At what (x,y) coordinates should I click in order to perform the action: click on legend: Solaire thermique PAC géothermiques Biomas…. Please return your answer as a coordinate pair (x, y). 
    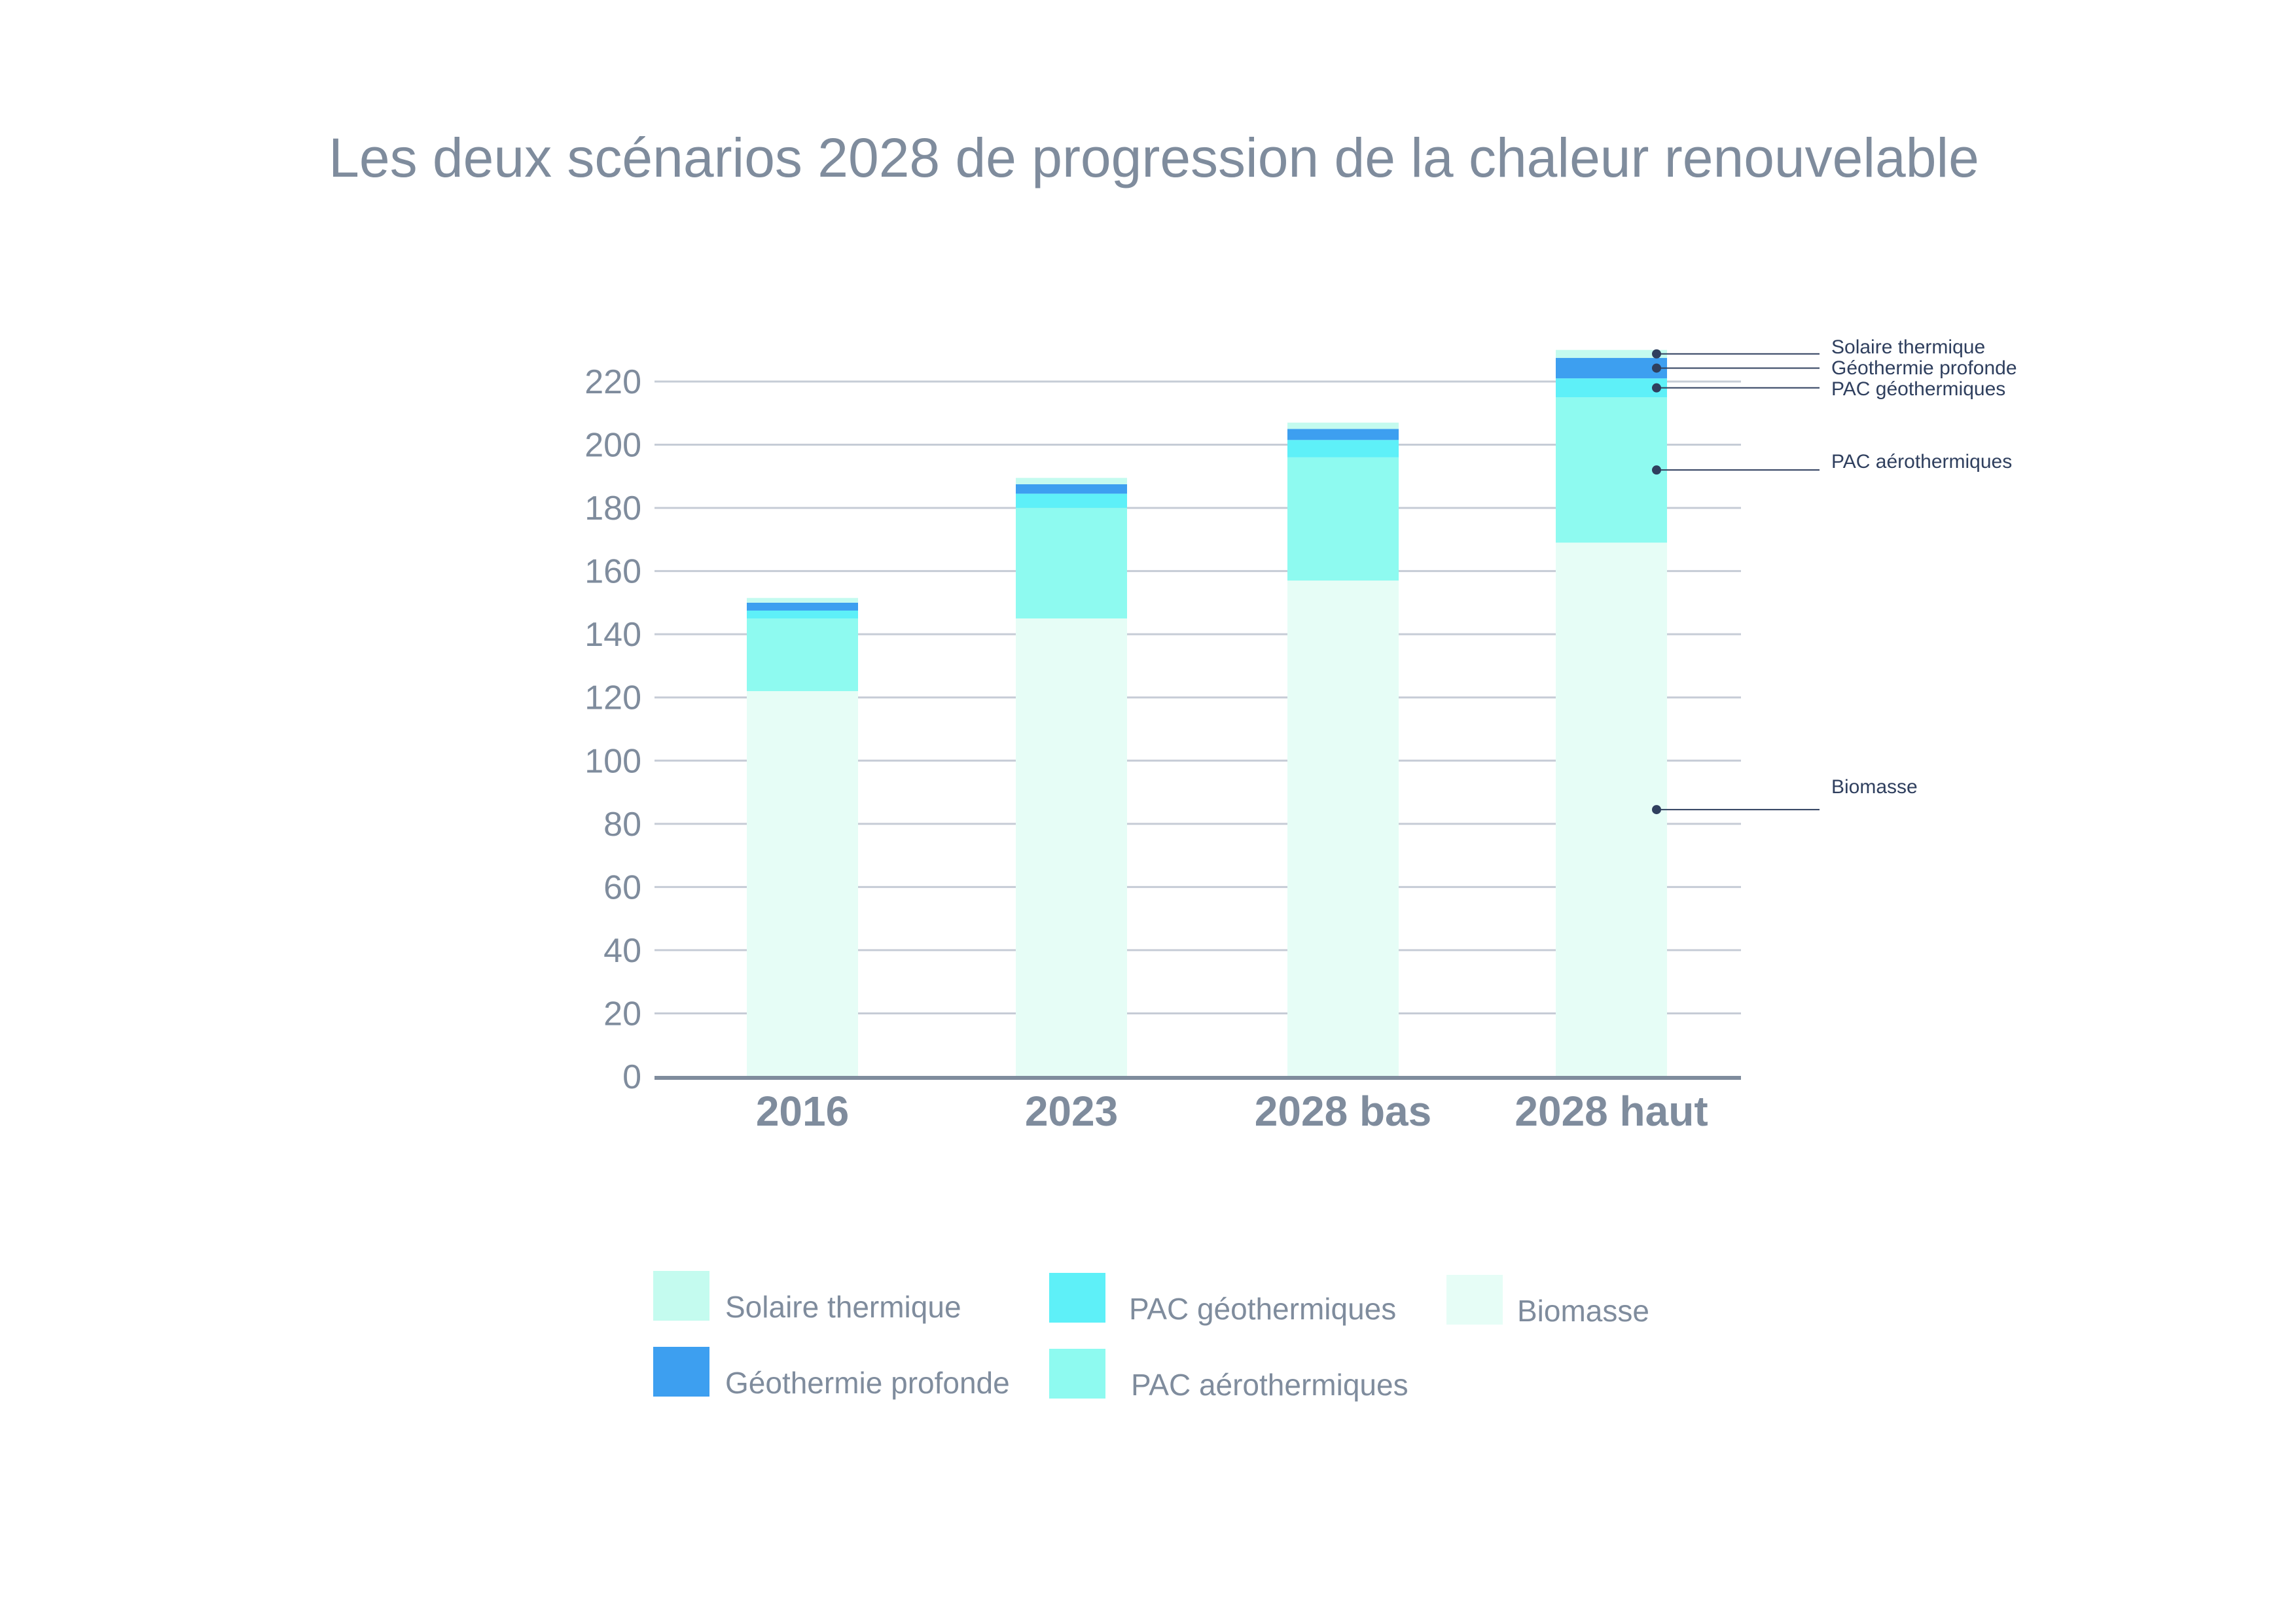
    Looking at the image, I should click on (1151, 1336).